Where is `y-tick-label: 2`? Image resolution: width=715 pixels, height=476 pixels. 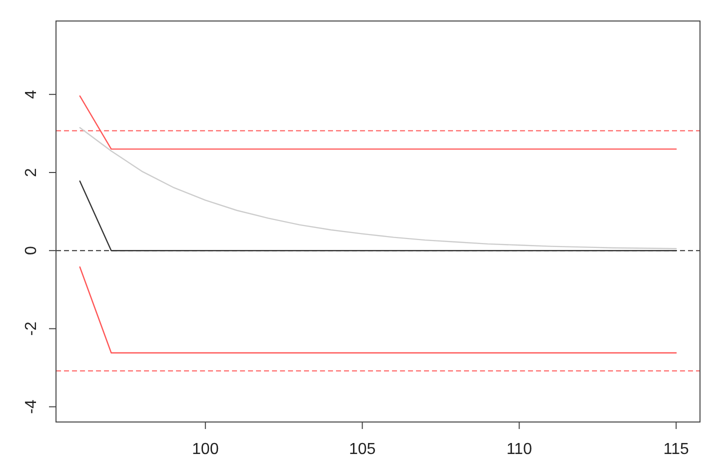 y-tick-label: 2 is located at coordinates (31, 172).